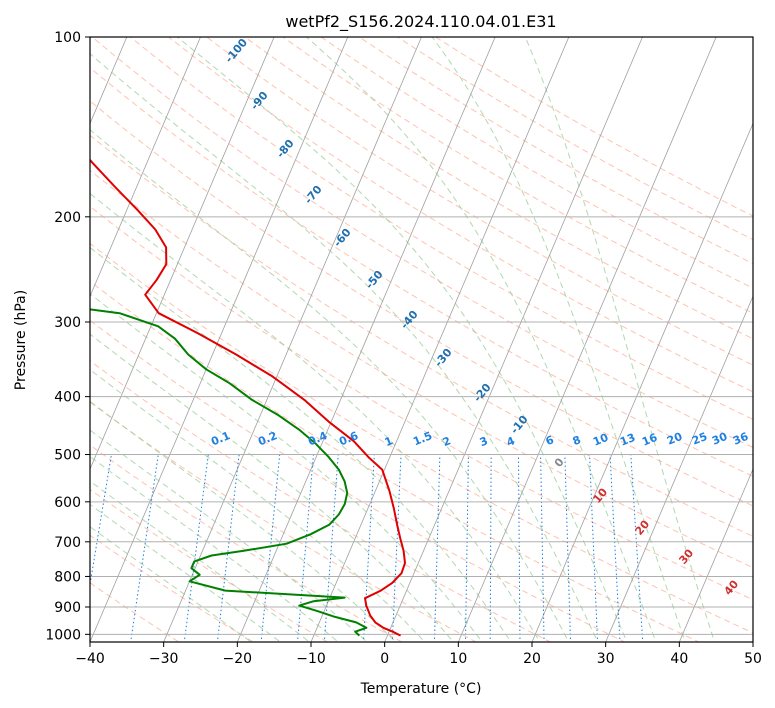  I want to click on x-tick-label: 10, so click(458, 659).